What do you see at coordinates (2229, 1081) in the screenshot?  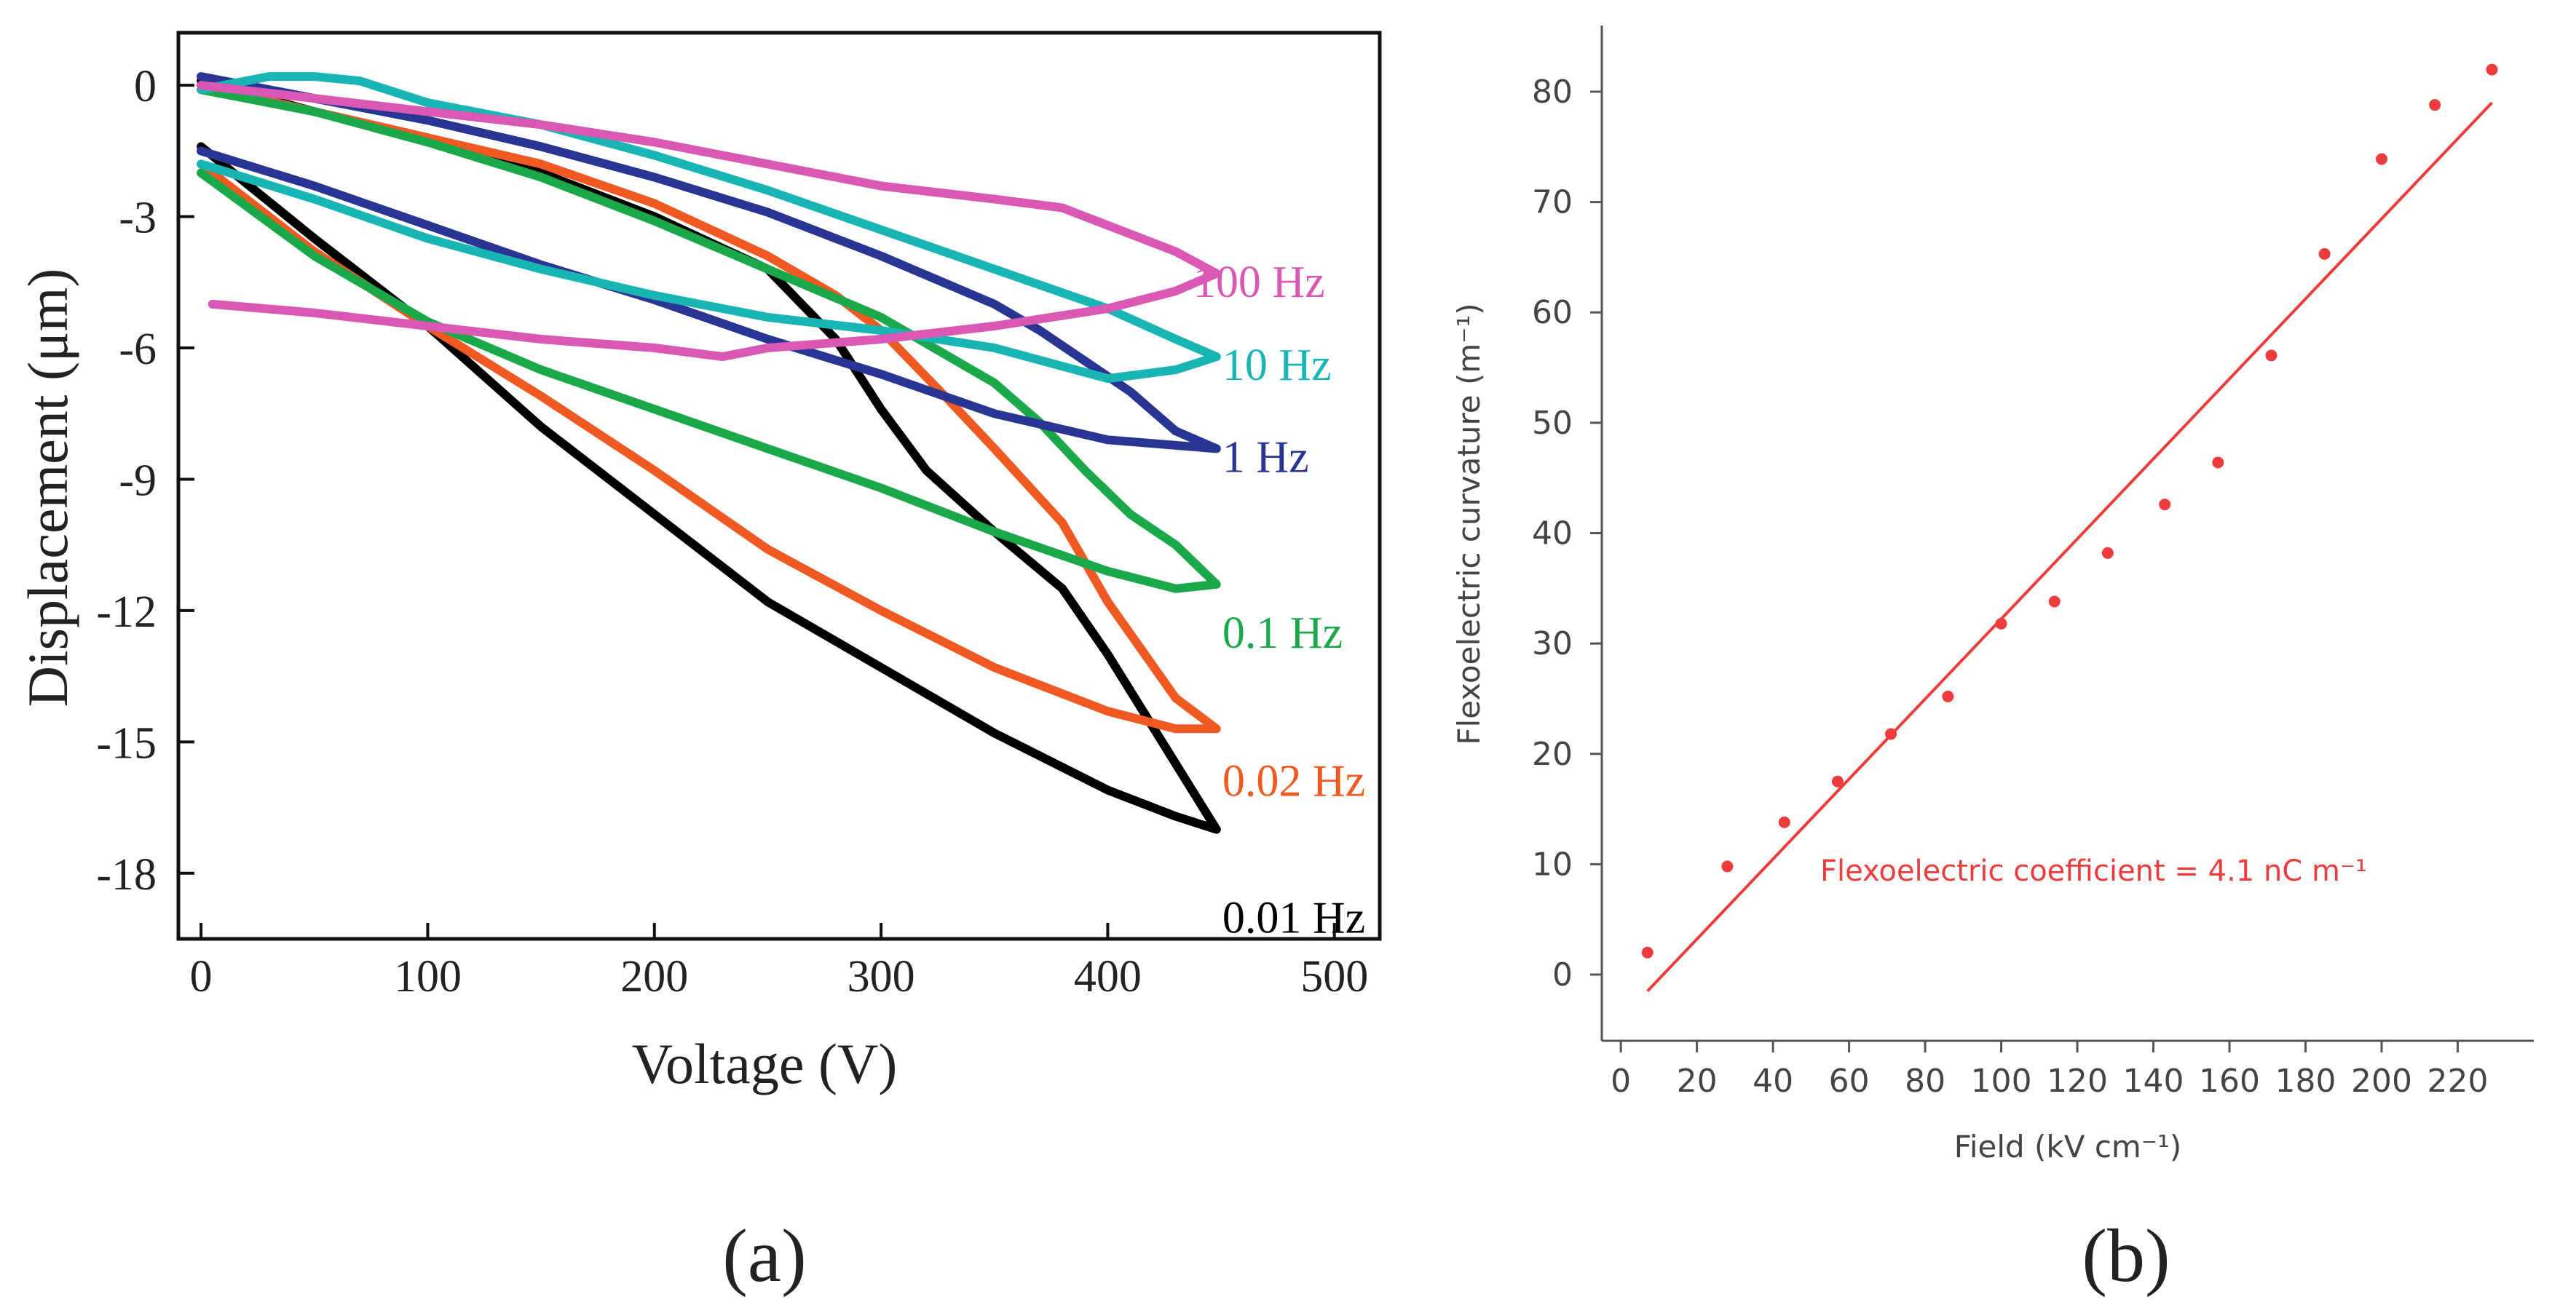 I see `panel-b-x-tick-label: 160` at bounding box center [2229, 1081].